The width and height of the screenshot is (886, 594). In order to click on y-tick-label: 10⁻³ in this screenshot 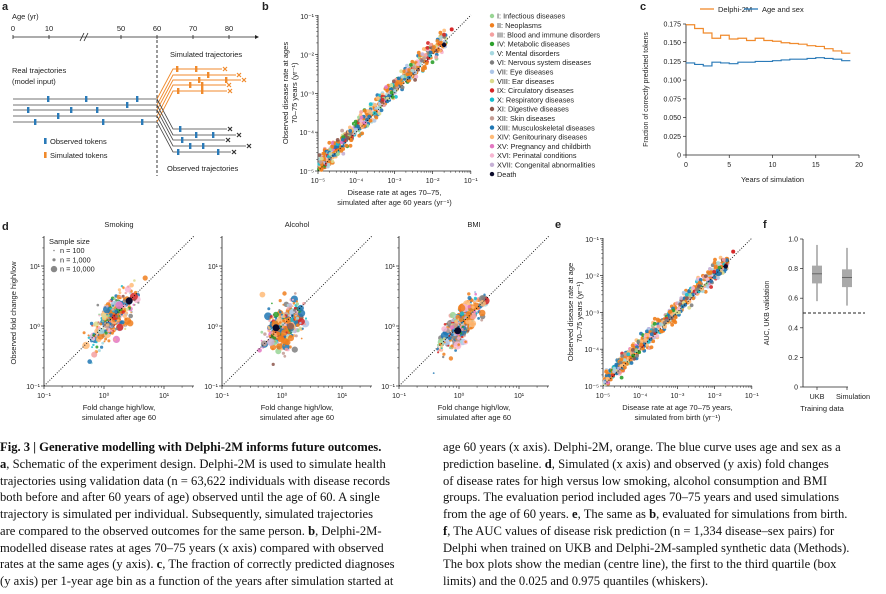, I will do `click(592, 313)`.